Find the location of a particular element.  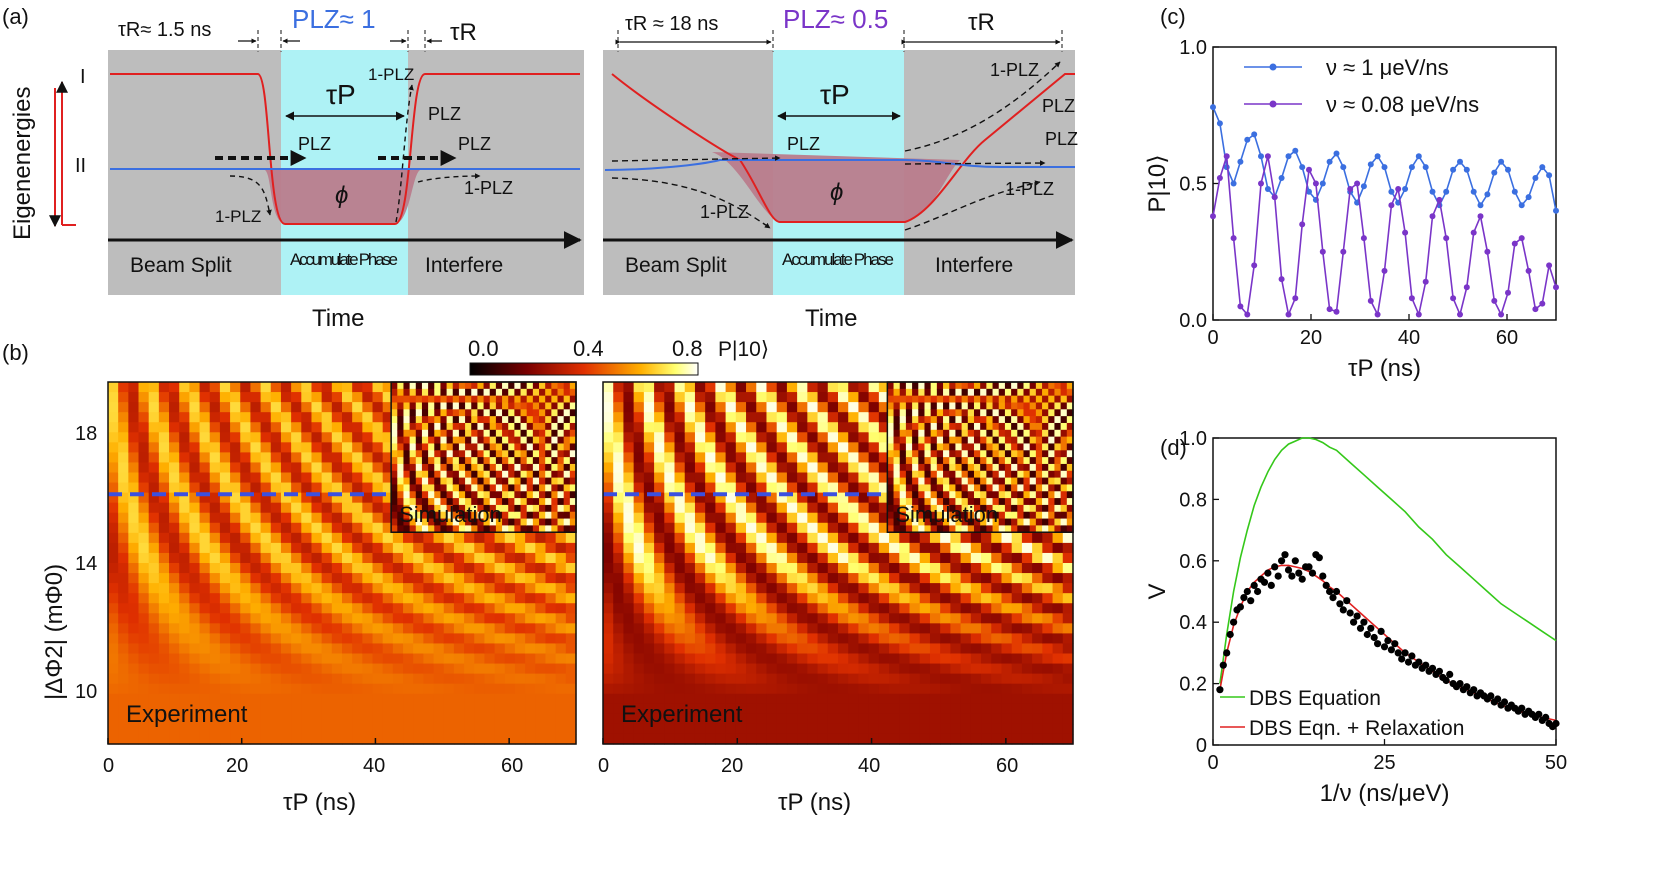

time-label-right: Time is located at coordinates (831, 318).